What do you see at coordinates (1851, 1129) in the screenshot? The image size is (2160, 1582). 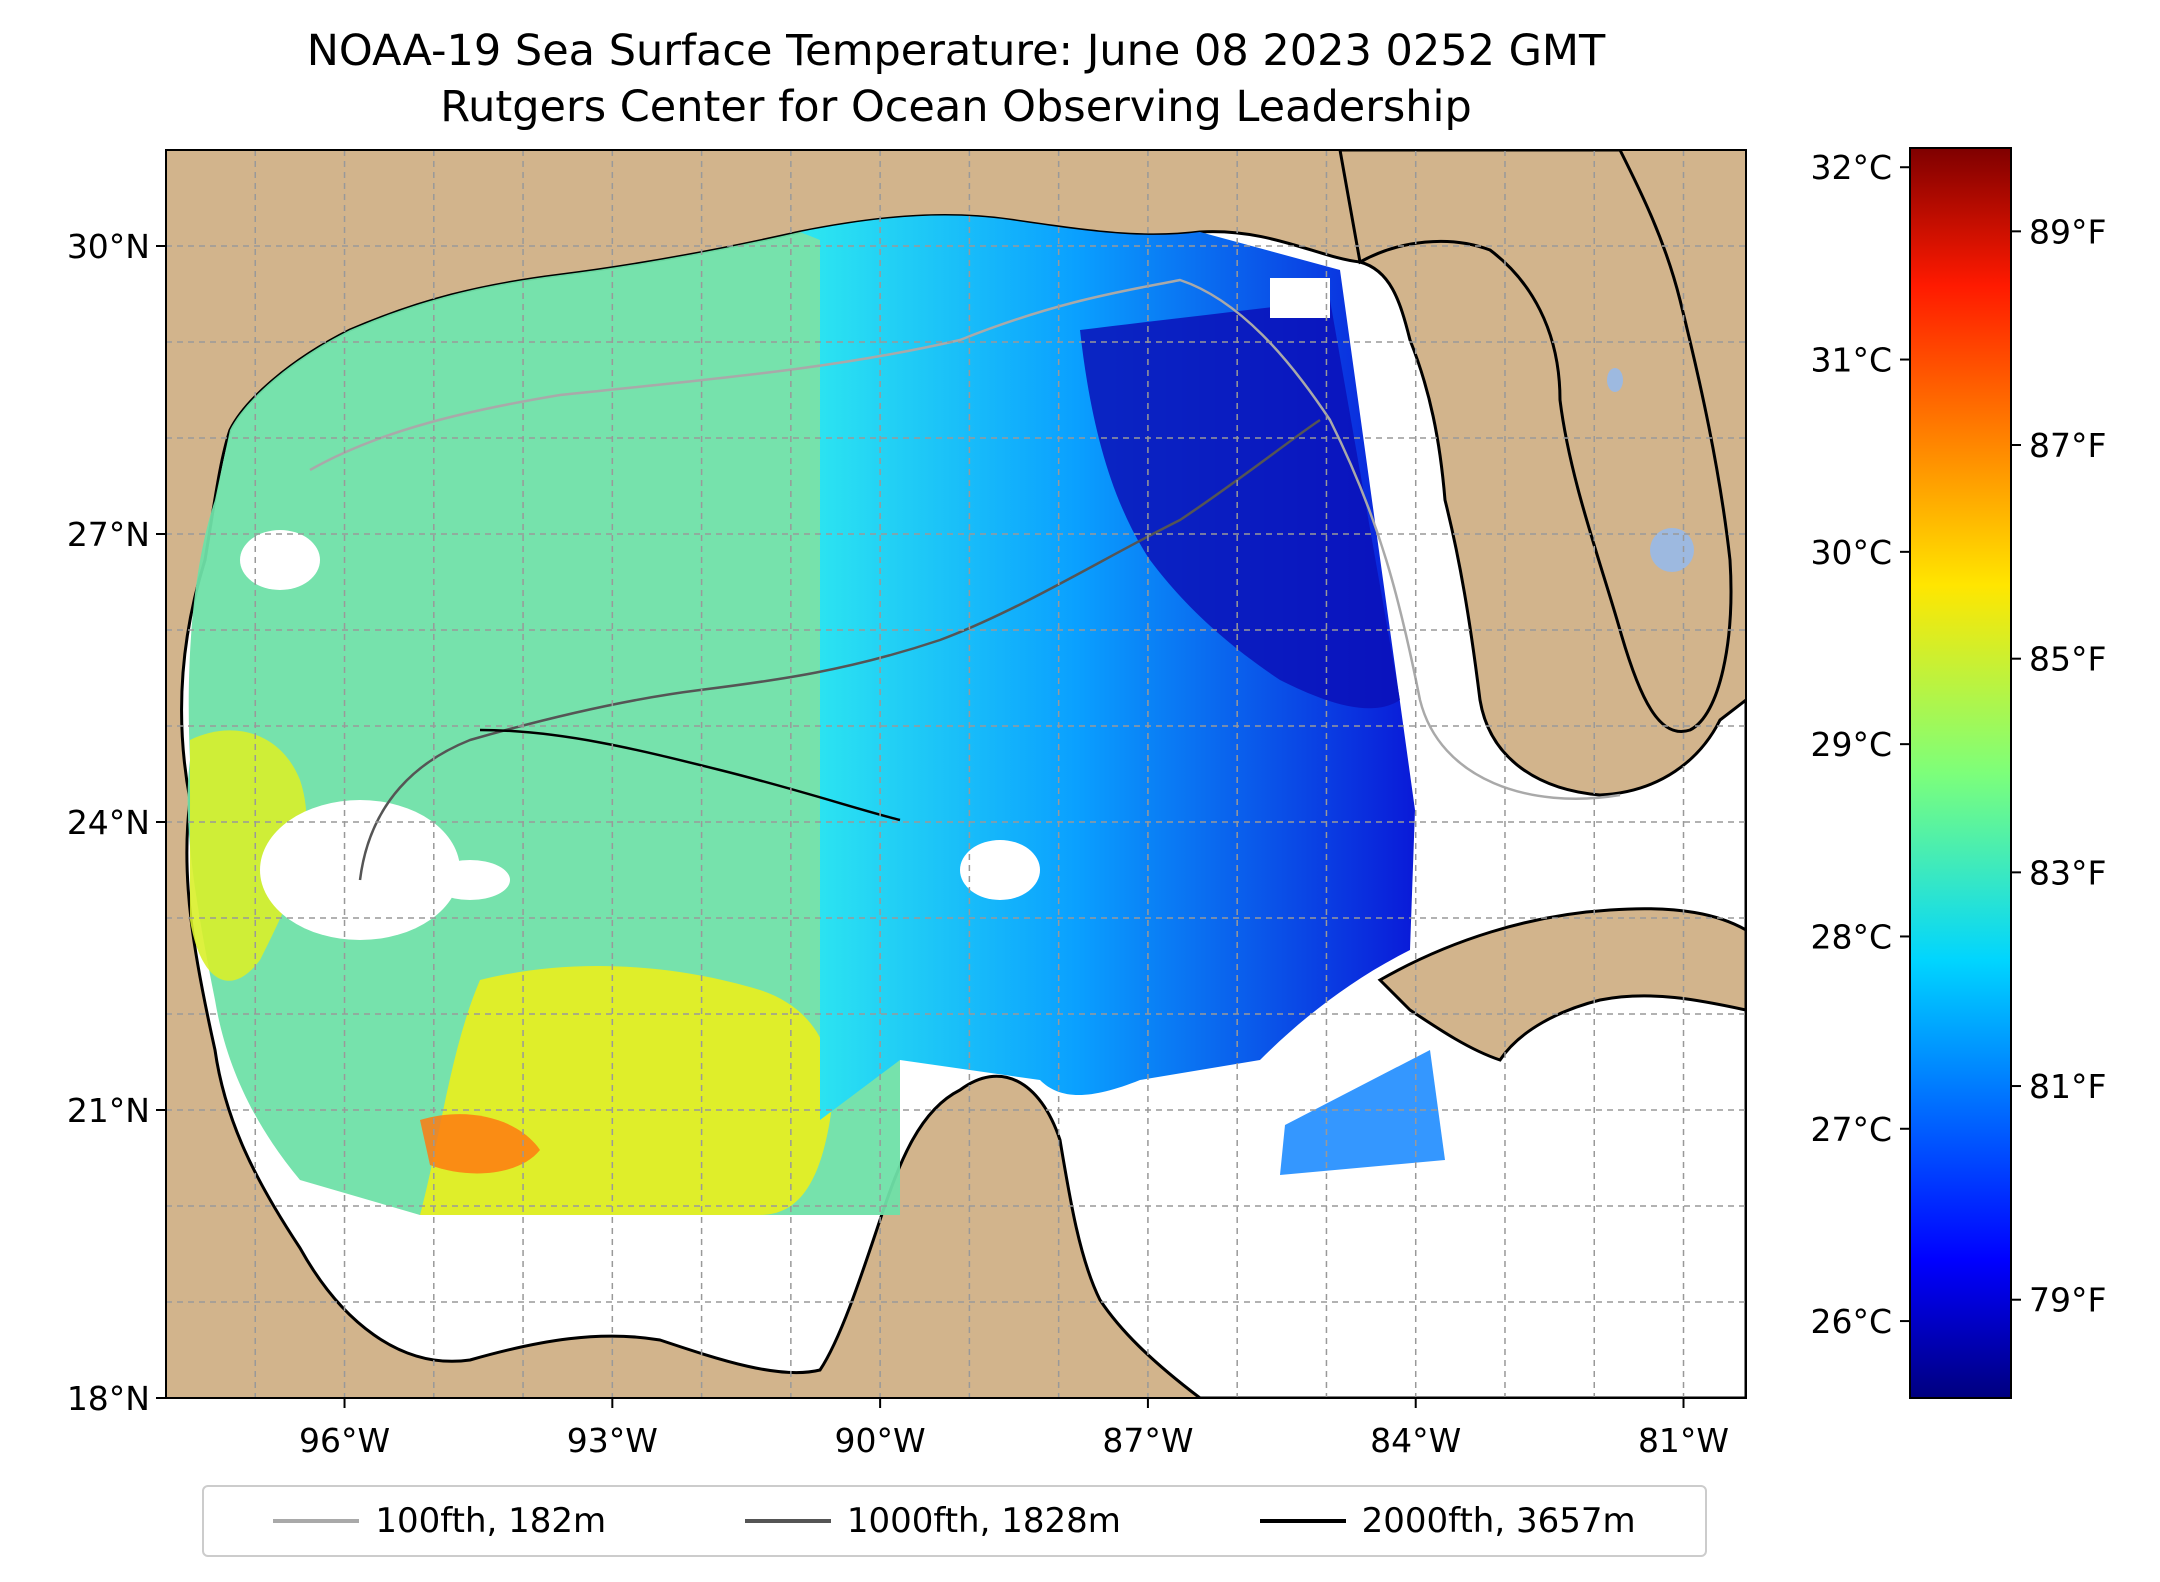 I see `celsius-tick-label: 27°C` at bounding box center [1851, 1129].